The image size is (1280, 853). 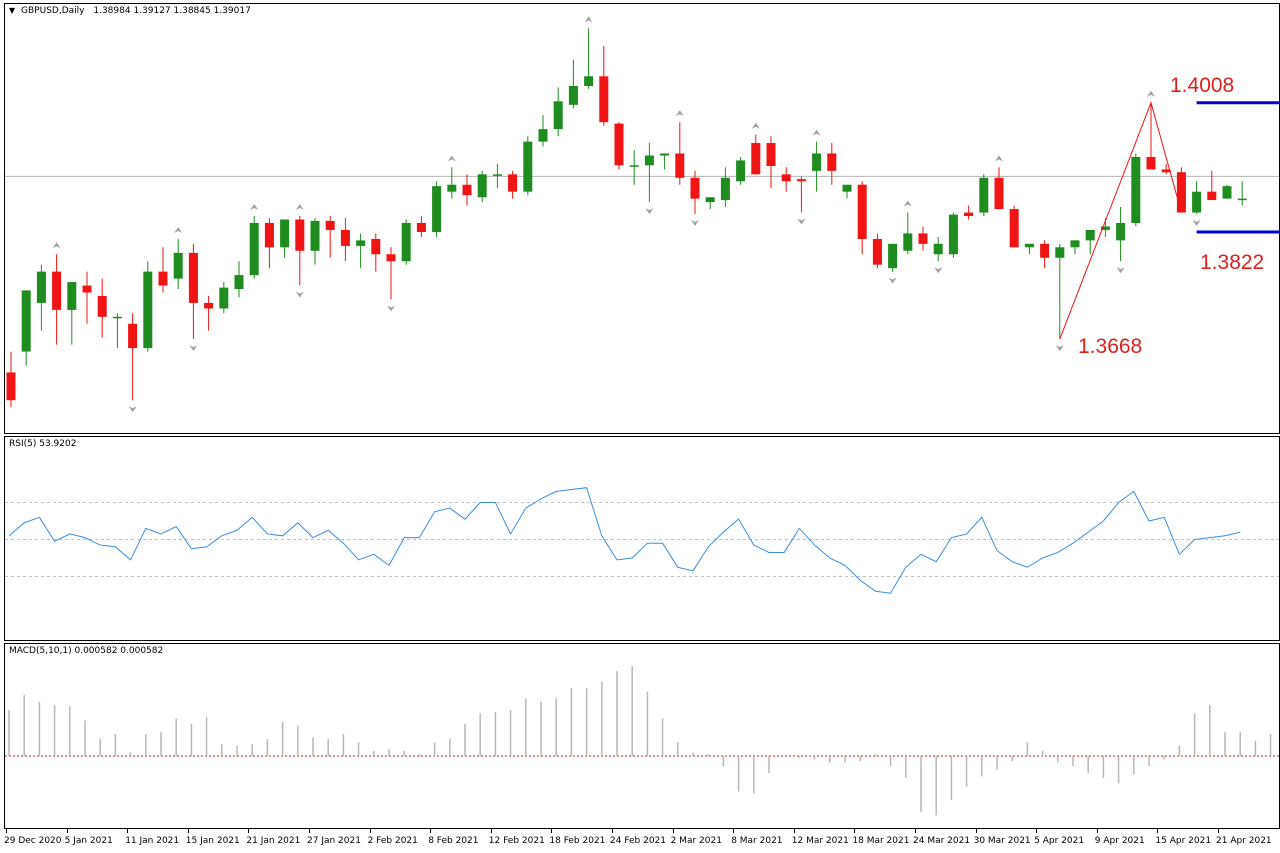 What do you see at coordinates (152, 841) in the screenshot?
I see `x-tick-label: 11 Jan 2021` at bounding box center [152, 841].